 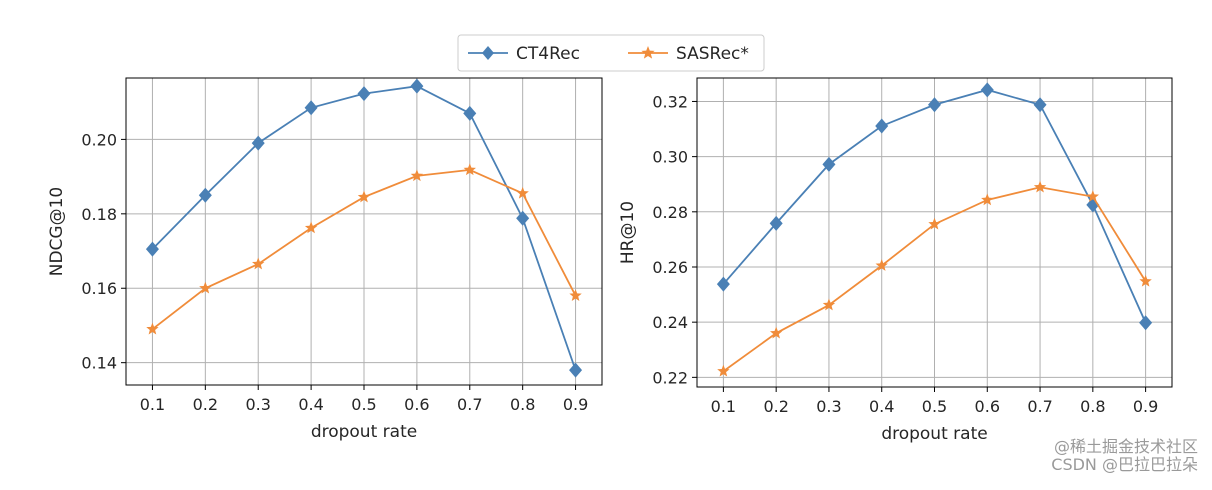 What do you see at coordinates (775, 406) in the screenshot?
I see `hr-xtick-label: 0.2` at bounding box center [775, 406].